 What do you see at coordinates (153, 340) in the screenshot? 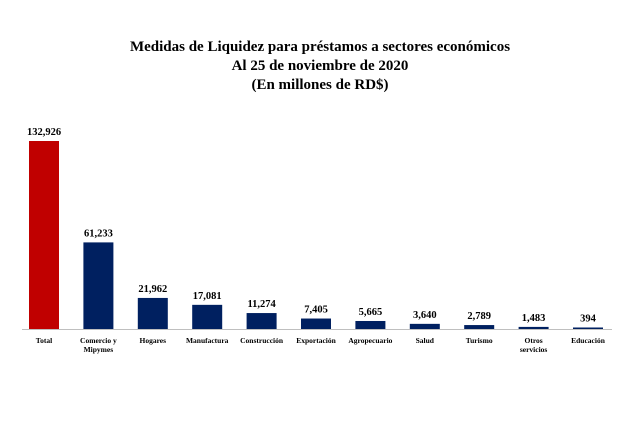
I see `category-label: Hogares` at bounding box center [153, 340].